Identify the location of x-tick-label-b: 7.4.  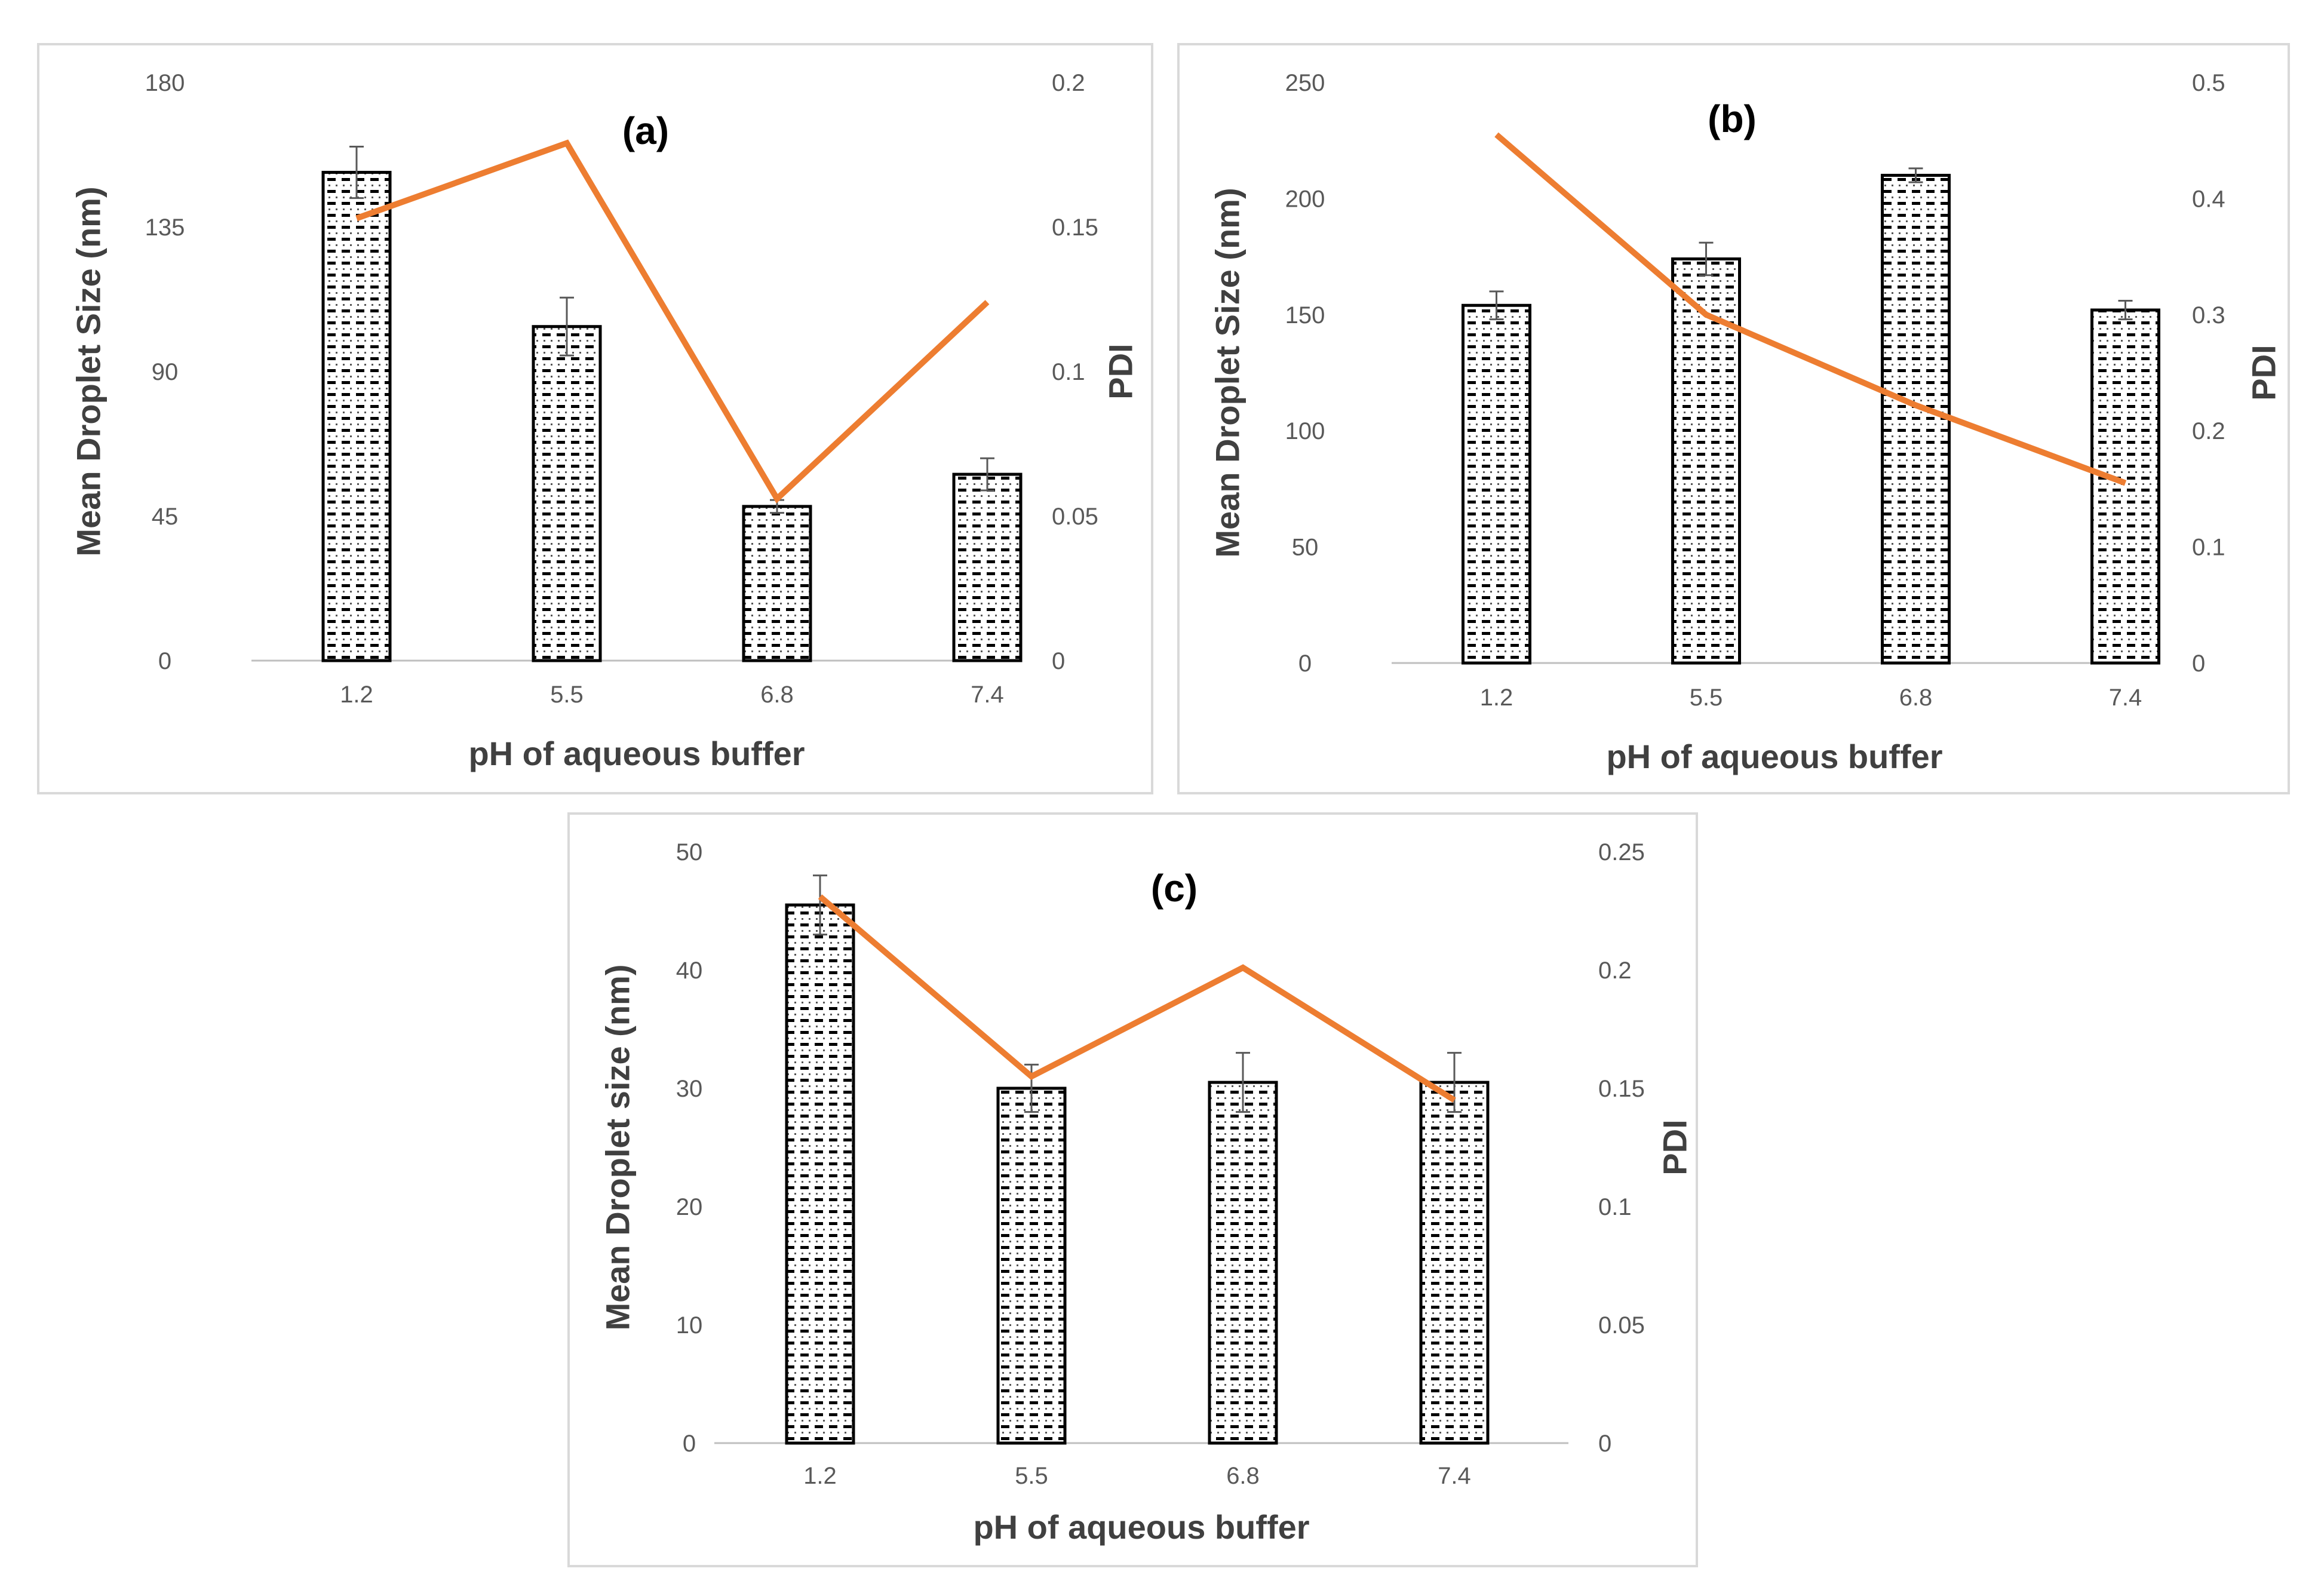
(2125, 698).